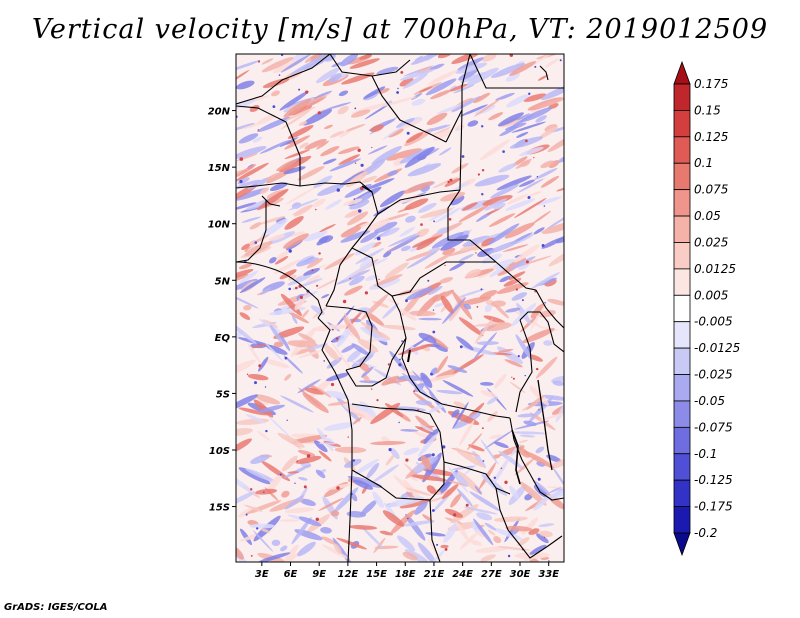 The width and height of the screenshot is (800, 618). I want to click on colorbar-label: -0.125, so click(713, 480).